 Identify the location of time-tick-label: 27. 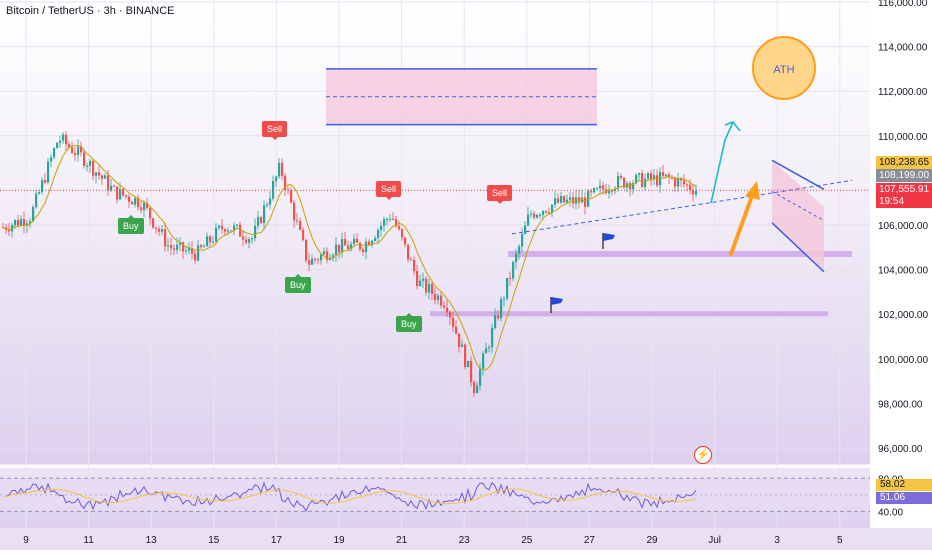
(590, 540).